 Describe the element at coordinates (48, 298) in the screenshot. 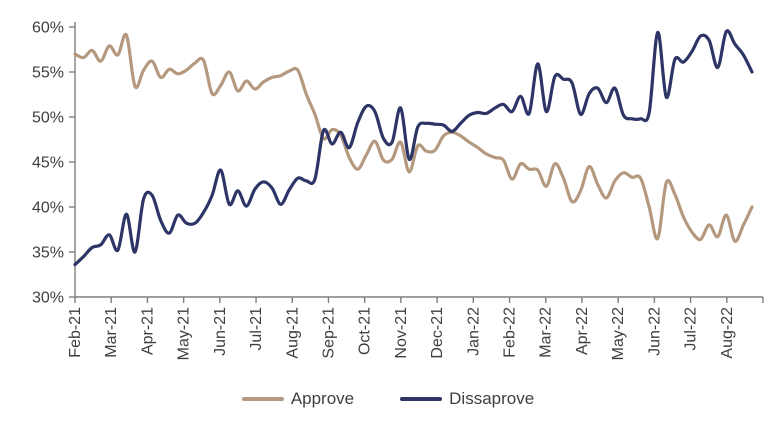

I see `y-axis-label: 30%` at that location.